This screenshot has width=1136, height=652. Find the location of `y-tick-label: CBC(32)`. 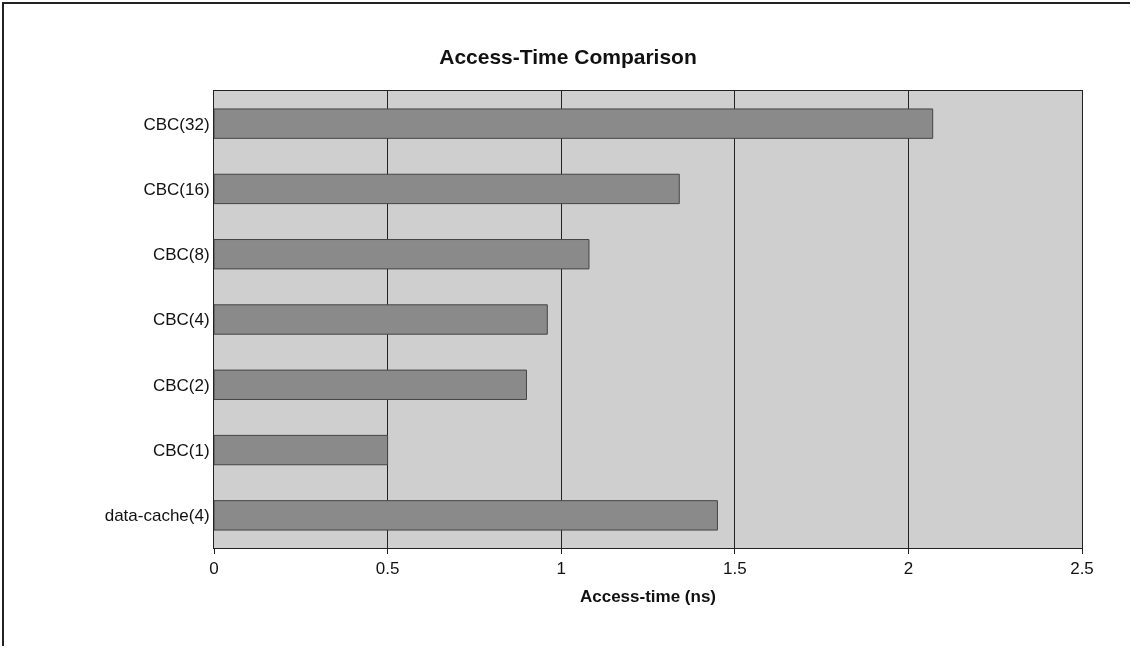

y-tick-label: CBC(32) is located at coordinates (176, 124).